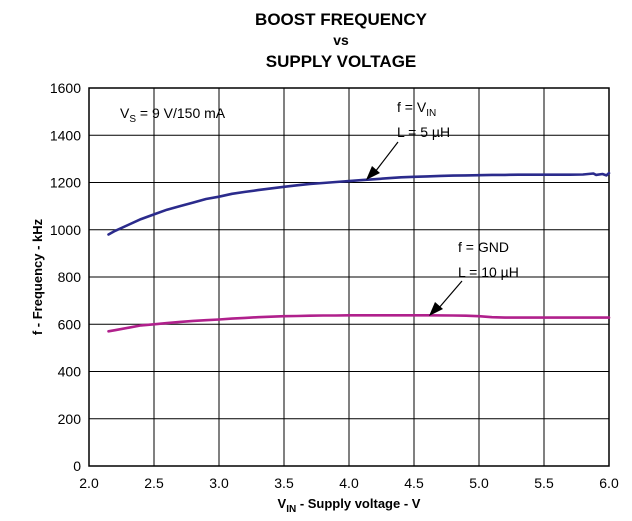  I want to click on y-tick-label: 400, so click(70, 372).